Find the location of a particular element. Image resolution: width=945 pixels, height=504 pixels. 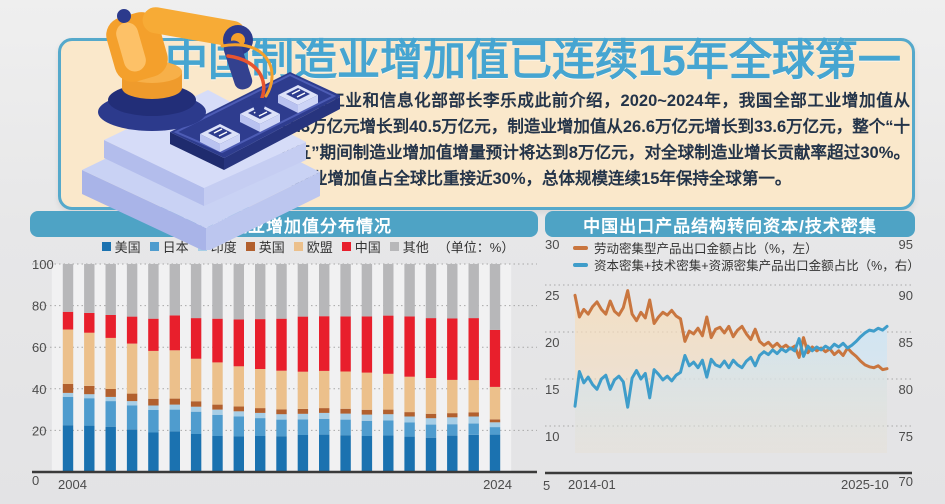

unit-label: （单位：%） is located at coordinates (476, 247).